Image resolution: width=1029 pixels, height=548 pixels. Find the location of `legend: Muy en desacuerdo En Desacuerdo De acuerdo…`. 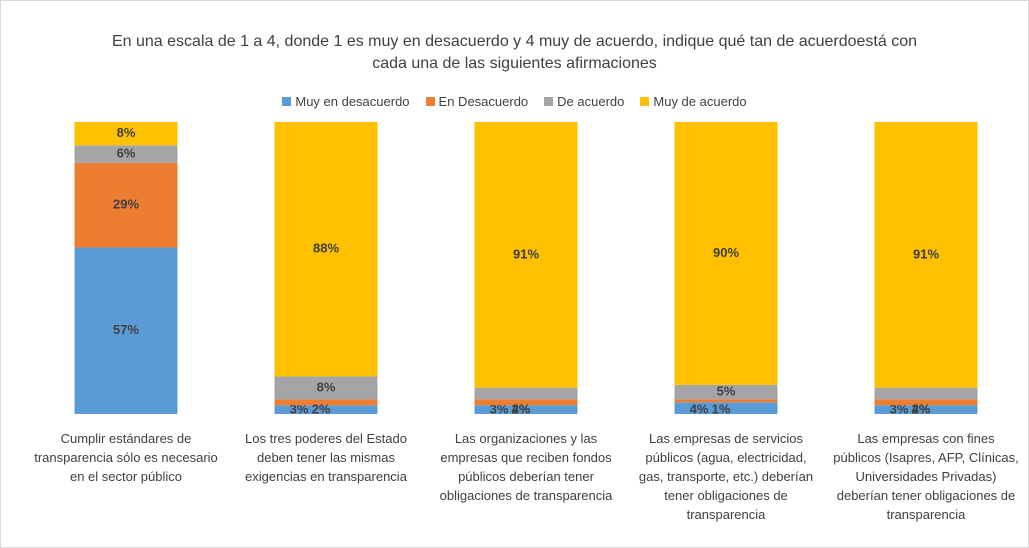

legend: Muy en desacuerdo En Desacuerdo De acuerdo… is located at coordinates (514, 101).